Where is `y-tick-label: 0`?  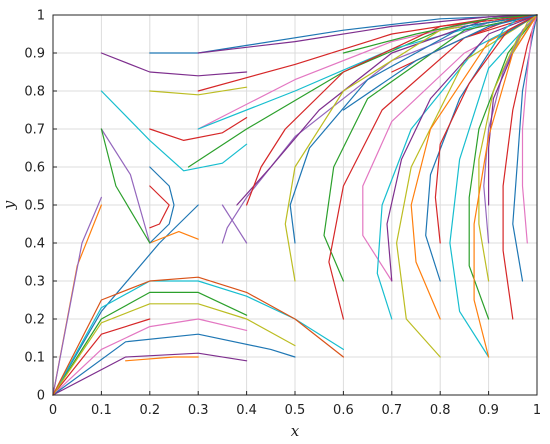
y-tick-label: 0 is located at coordinates (41, 396).